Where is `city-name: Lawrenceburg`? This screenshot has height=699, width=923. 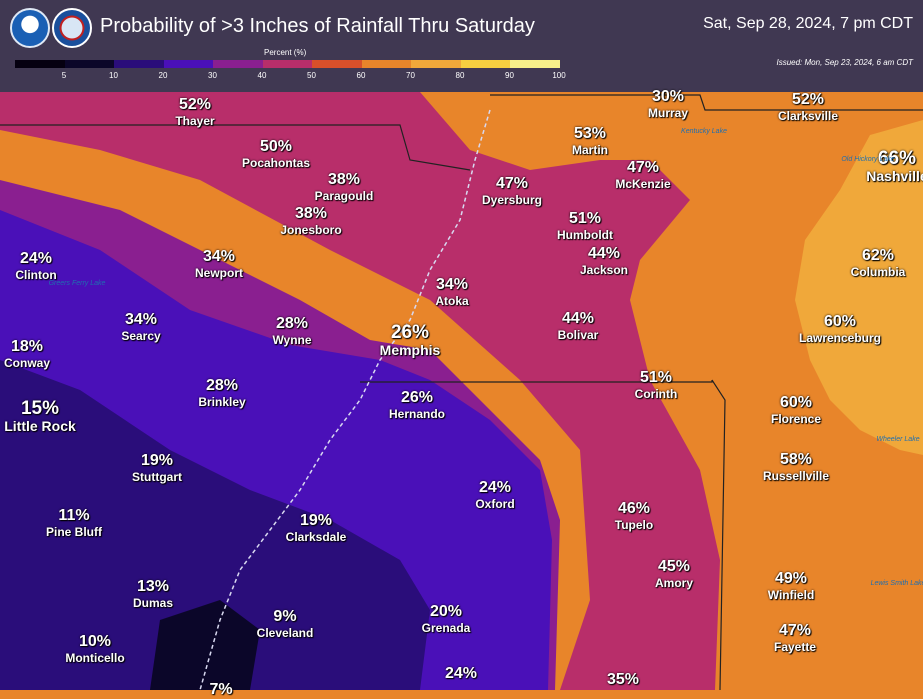 city-name: Lawrenceburg is located at coordinates (840, 338).